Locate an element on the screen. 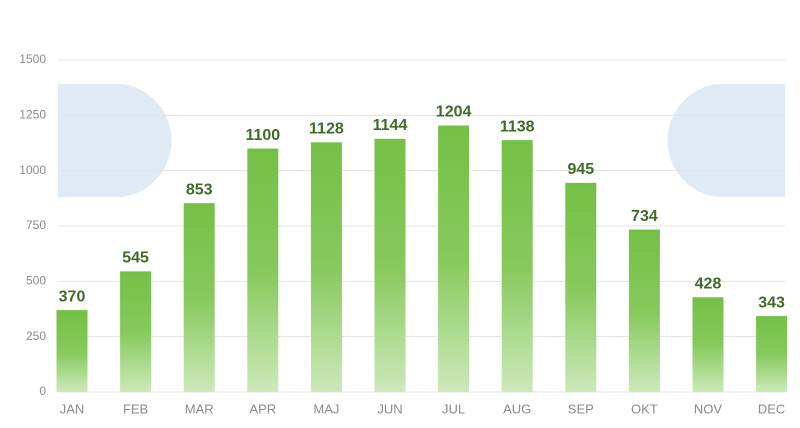 The height and width of the screenshot is (428, 800). value-label: 945 is located at coordinates (580, 169).